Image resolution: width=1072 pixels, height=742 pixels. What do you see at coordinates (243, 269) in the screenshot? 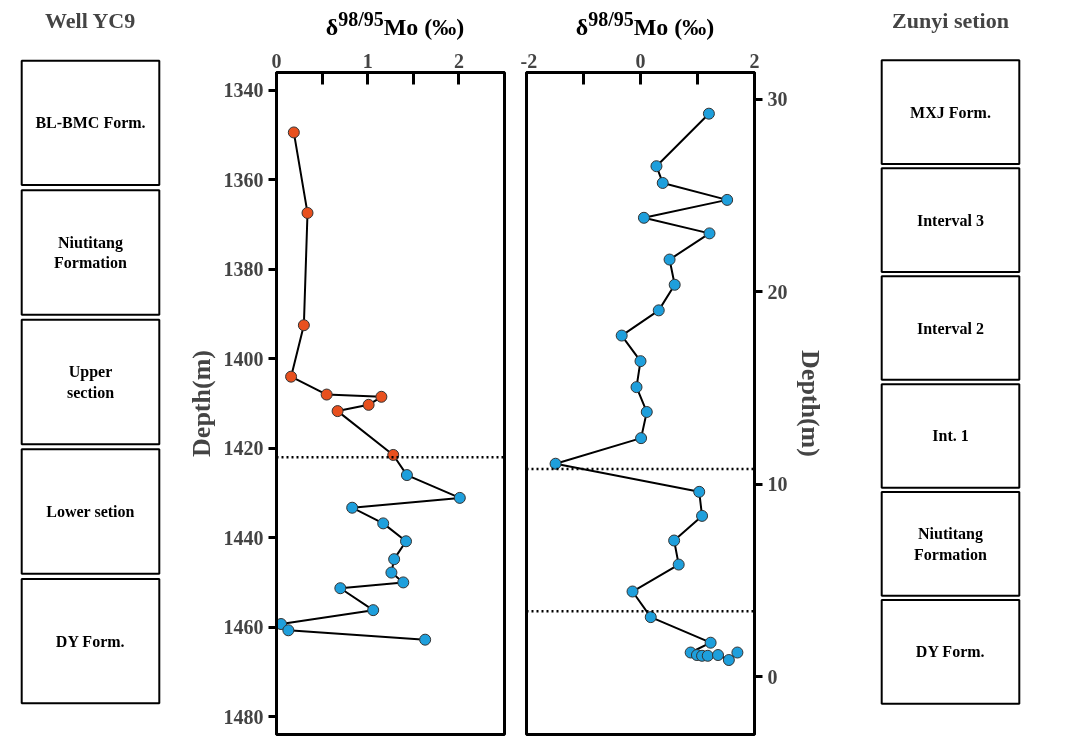
I see `y-tick-label: 1380` at bounding box center [243, 269].